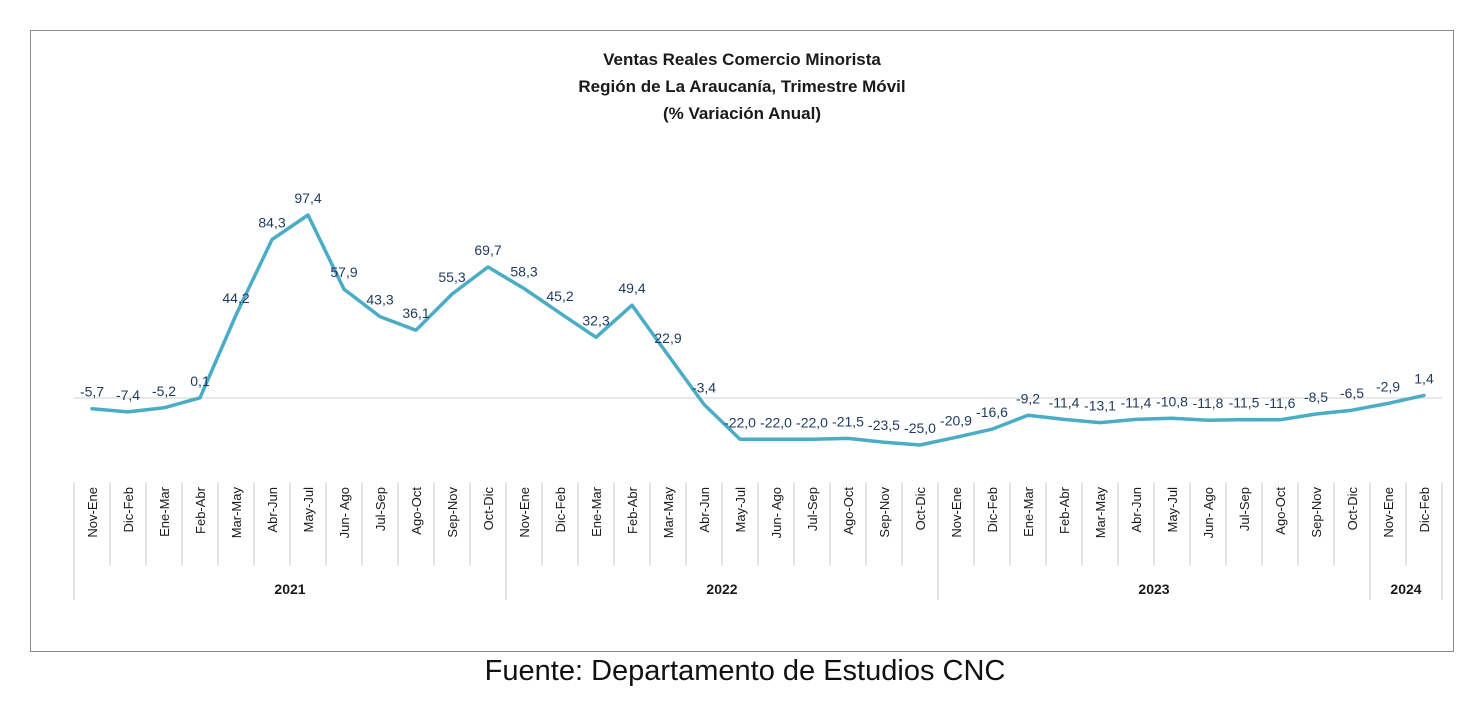  Describe the element at coordinates (1352, 393) in the screenshot. I see `data-label: -6,5` at that location.